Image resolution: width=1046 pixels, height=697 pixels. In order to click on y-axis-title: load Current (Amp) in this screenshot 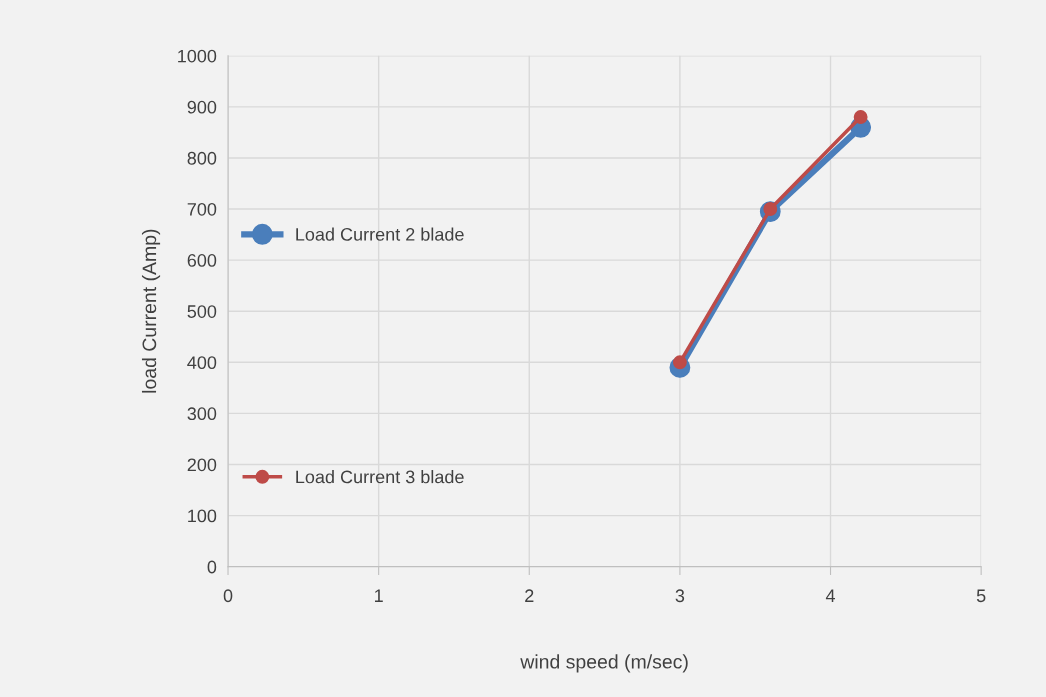, I will do `click(151, 311)`.